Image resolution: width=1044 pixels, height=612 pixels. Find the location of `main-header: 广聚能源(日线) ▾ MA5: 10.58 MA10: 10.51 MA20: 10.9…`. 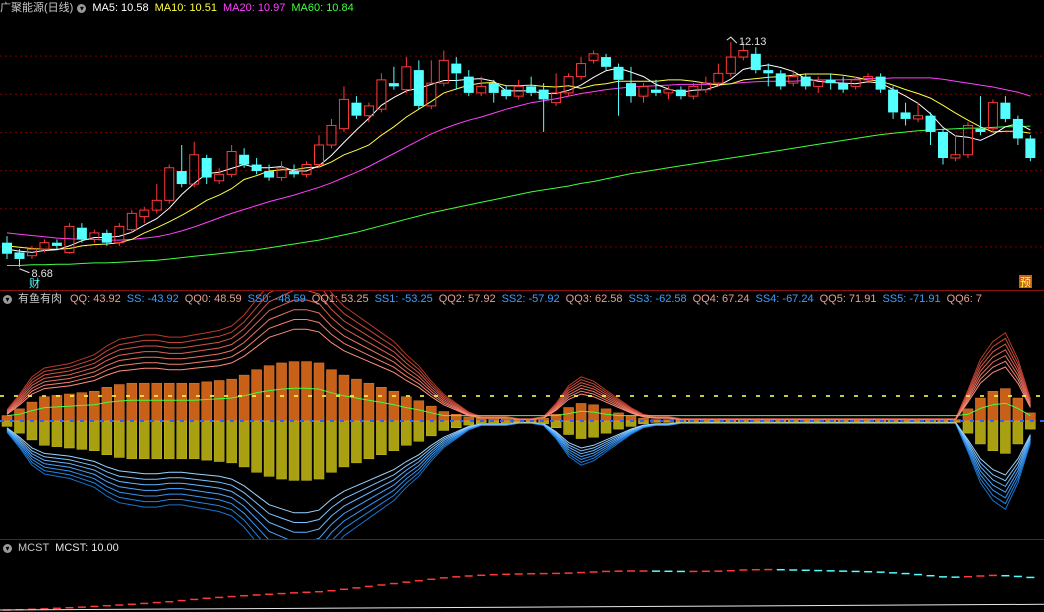

main-header: 广聚能源(日线) ▾ MA5: 10.58 MA10: 10.51 MA20: 10.9… is located at coordinates (183, 8).